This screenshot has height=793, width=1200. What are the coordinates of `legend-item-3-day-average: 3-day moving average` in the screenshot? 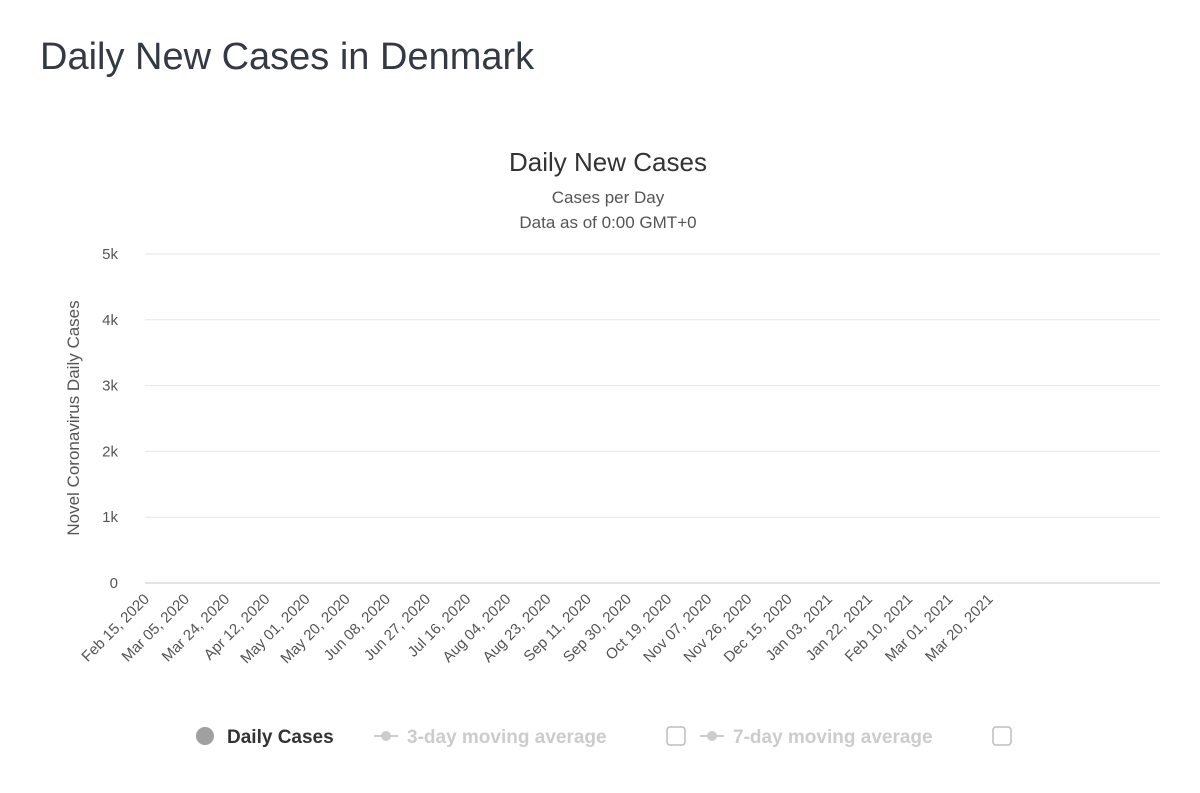 It's located at (490, 737).